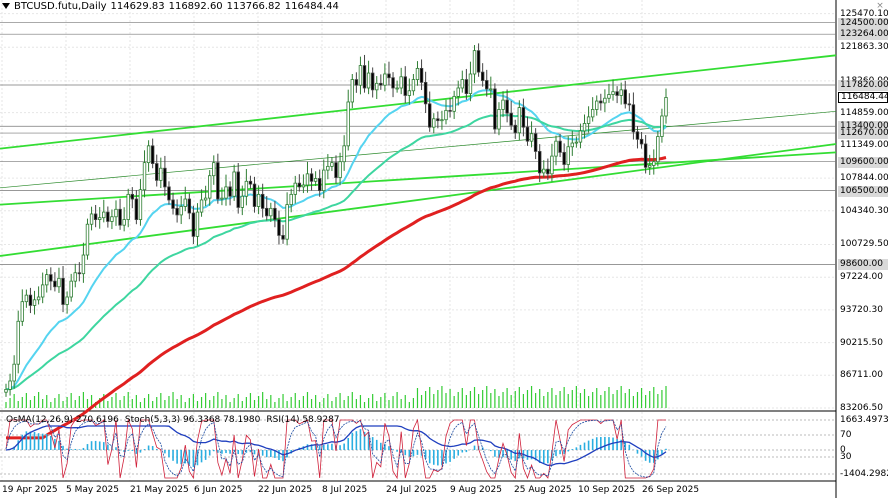 The width and height of the screenshot is (888, 498). What do you see at coordinates (336, 397) in the screenshot?
I see `volume-bars` at bounding box center [336, 397].